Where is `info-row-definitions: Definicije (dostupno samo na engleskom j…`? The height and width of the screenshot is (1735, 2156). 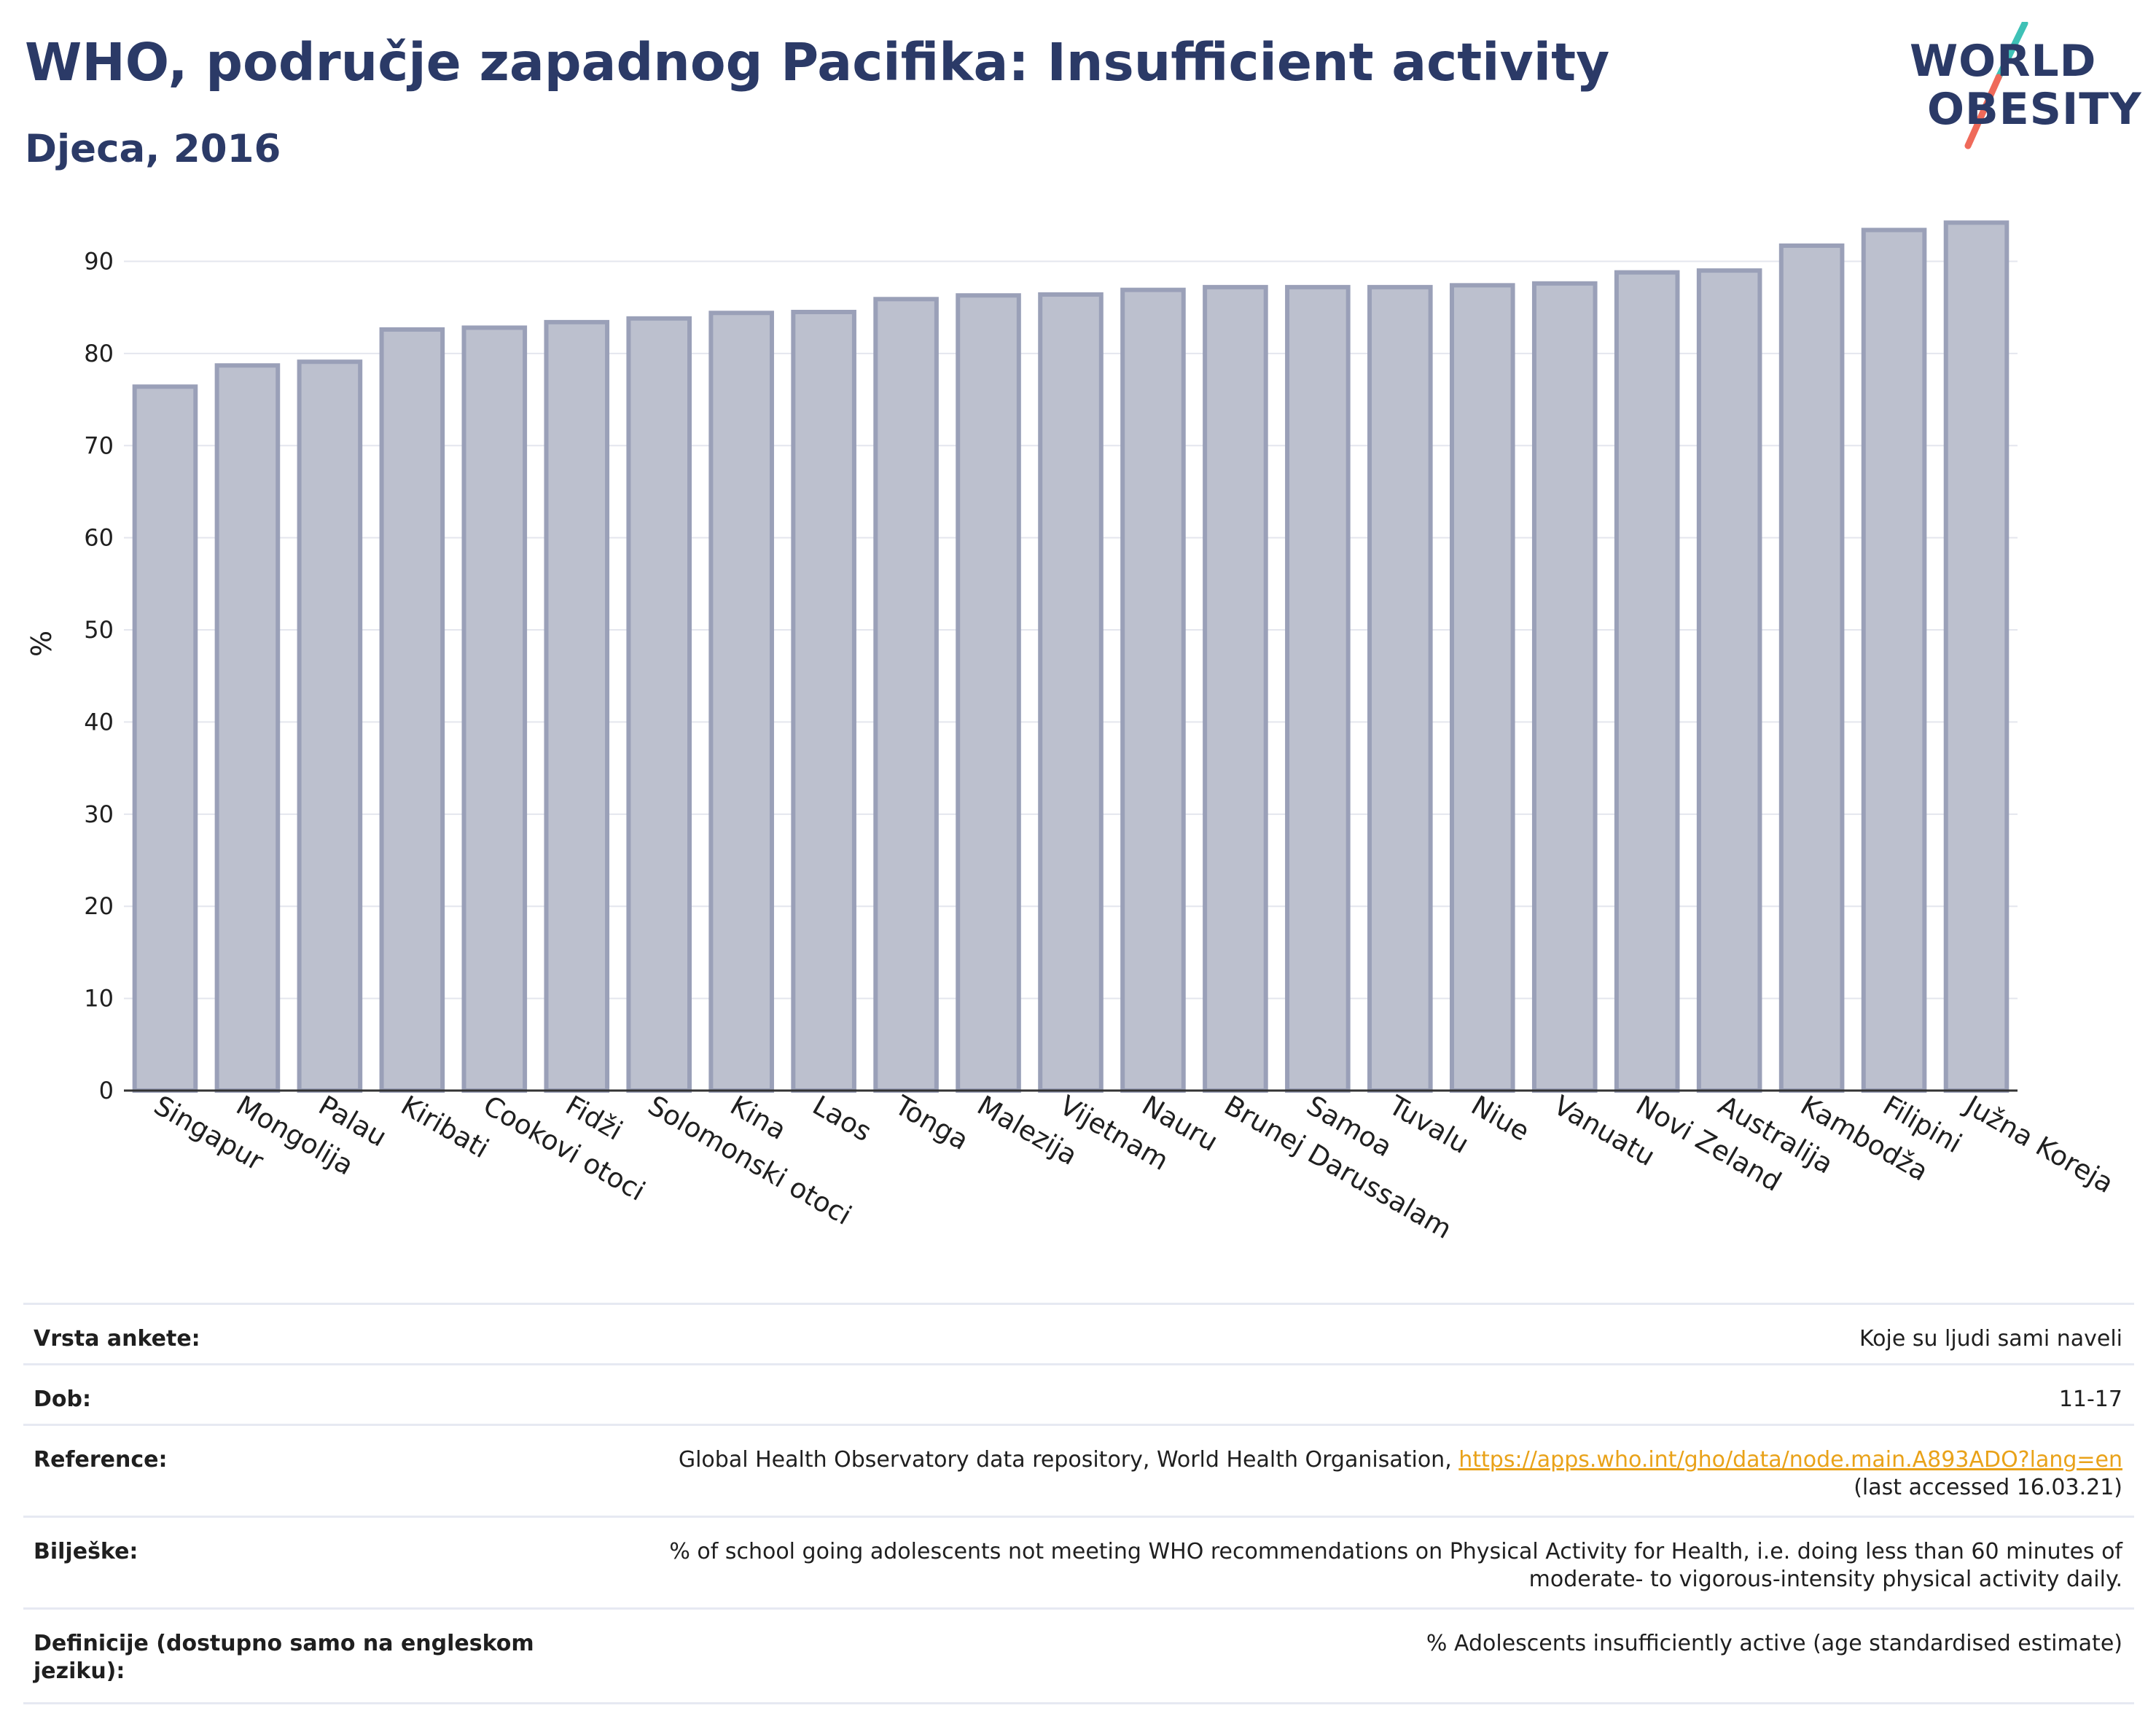 info-row-definitions: Definicije (dostupno samo na engleskom j… is located at coordinates (1079, 1654).